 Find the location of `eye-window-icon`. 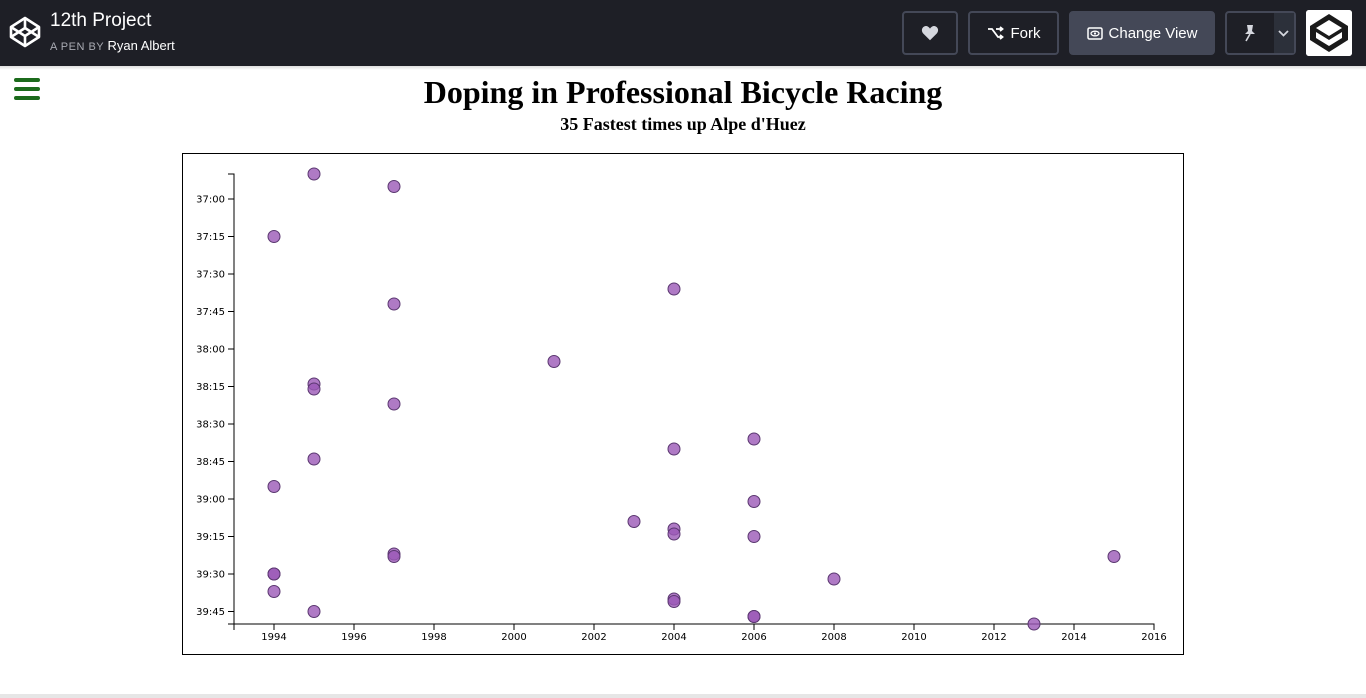

eye-window-icon is located at coordinates (1094, 33).